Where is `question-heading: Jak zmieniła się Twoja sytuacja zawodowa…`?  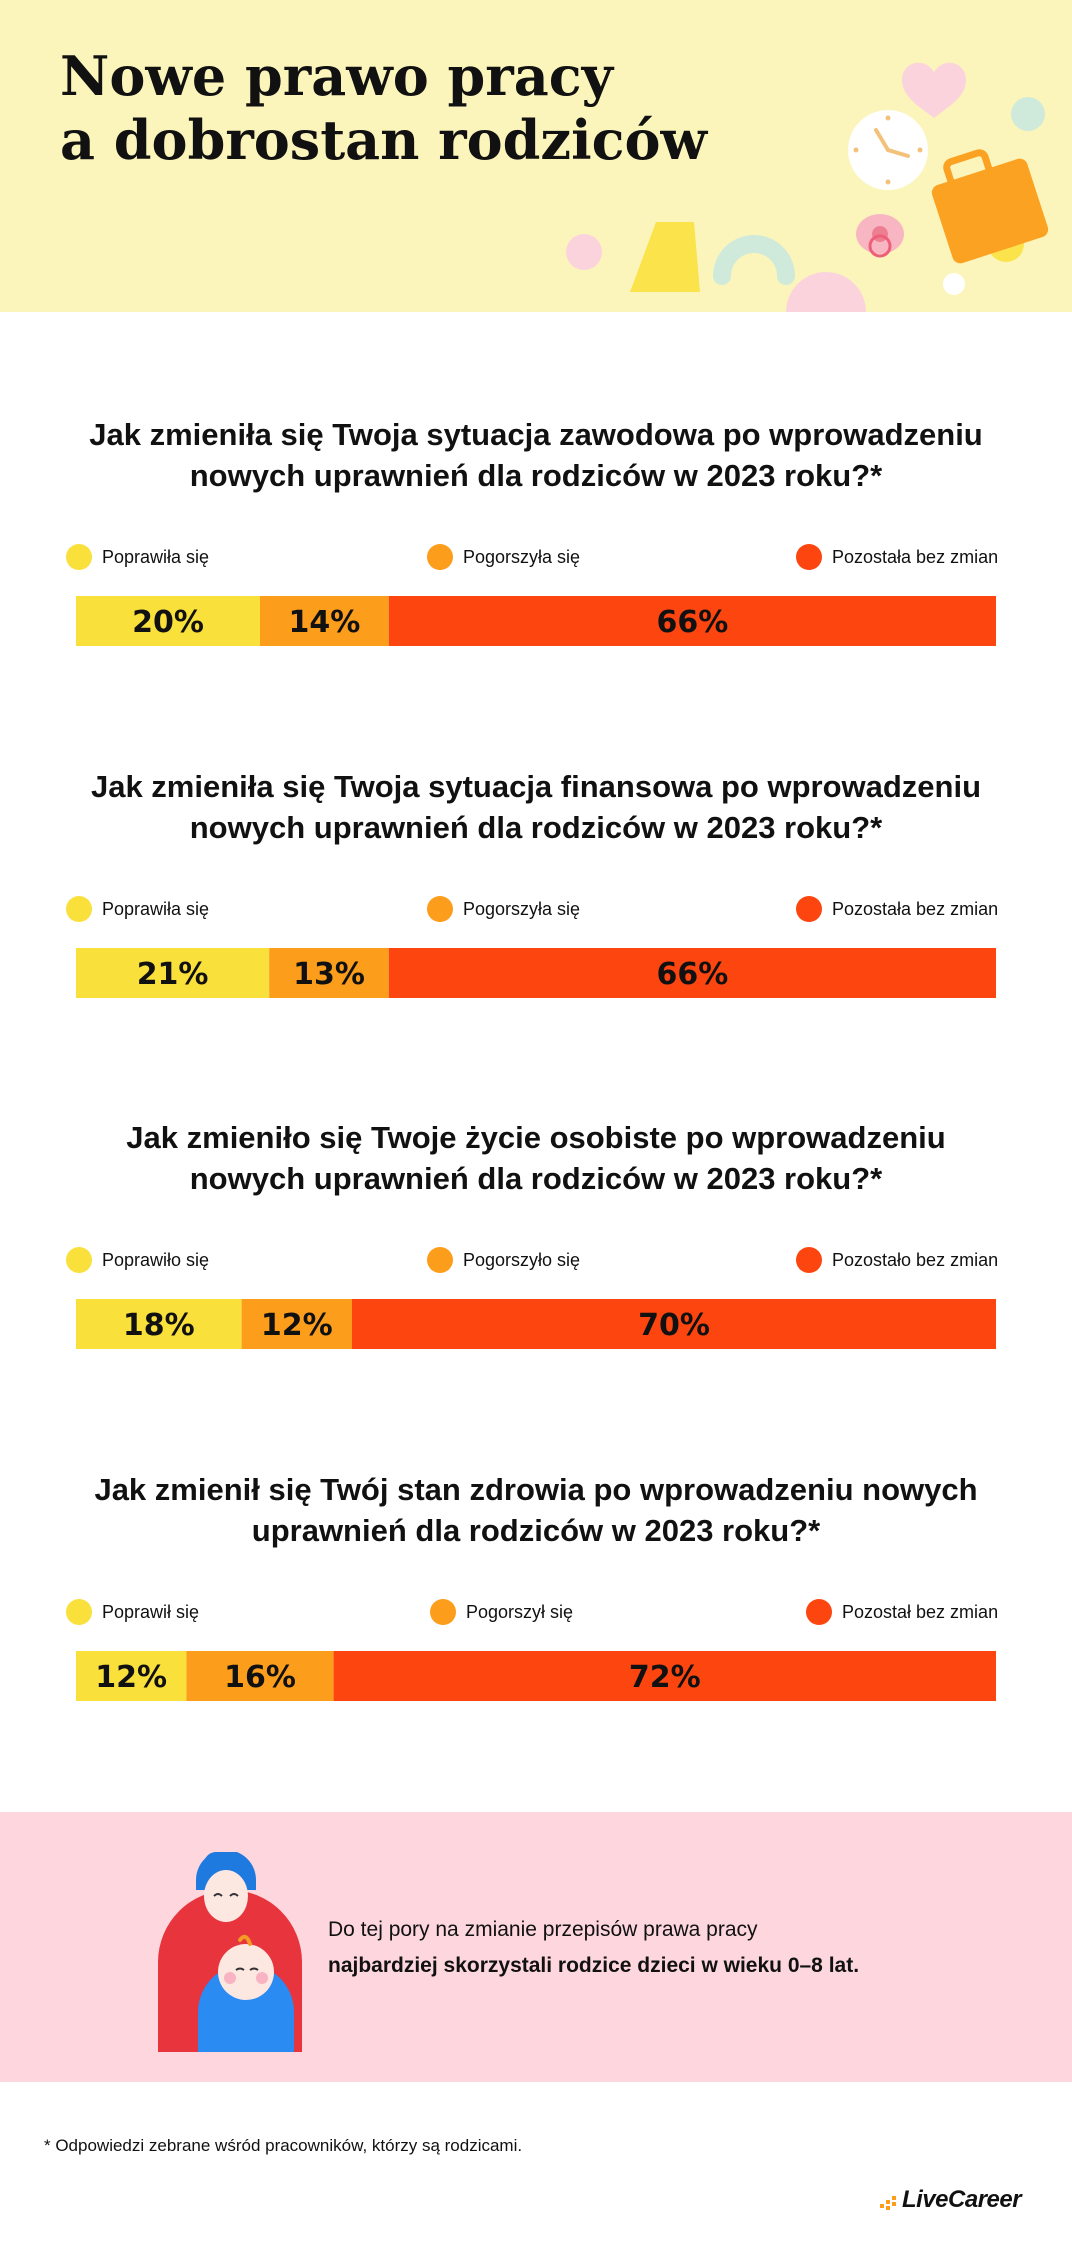
question-heading: Jak zmieniła się Twoja sytuacja zawodowa… is located at coordinates (536, 455).